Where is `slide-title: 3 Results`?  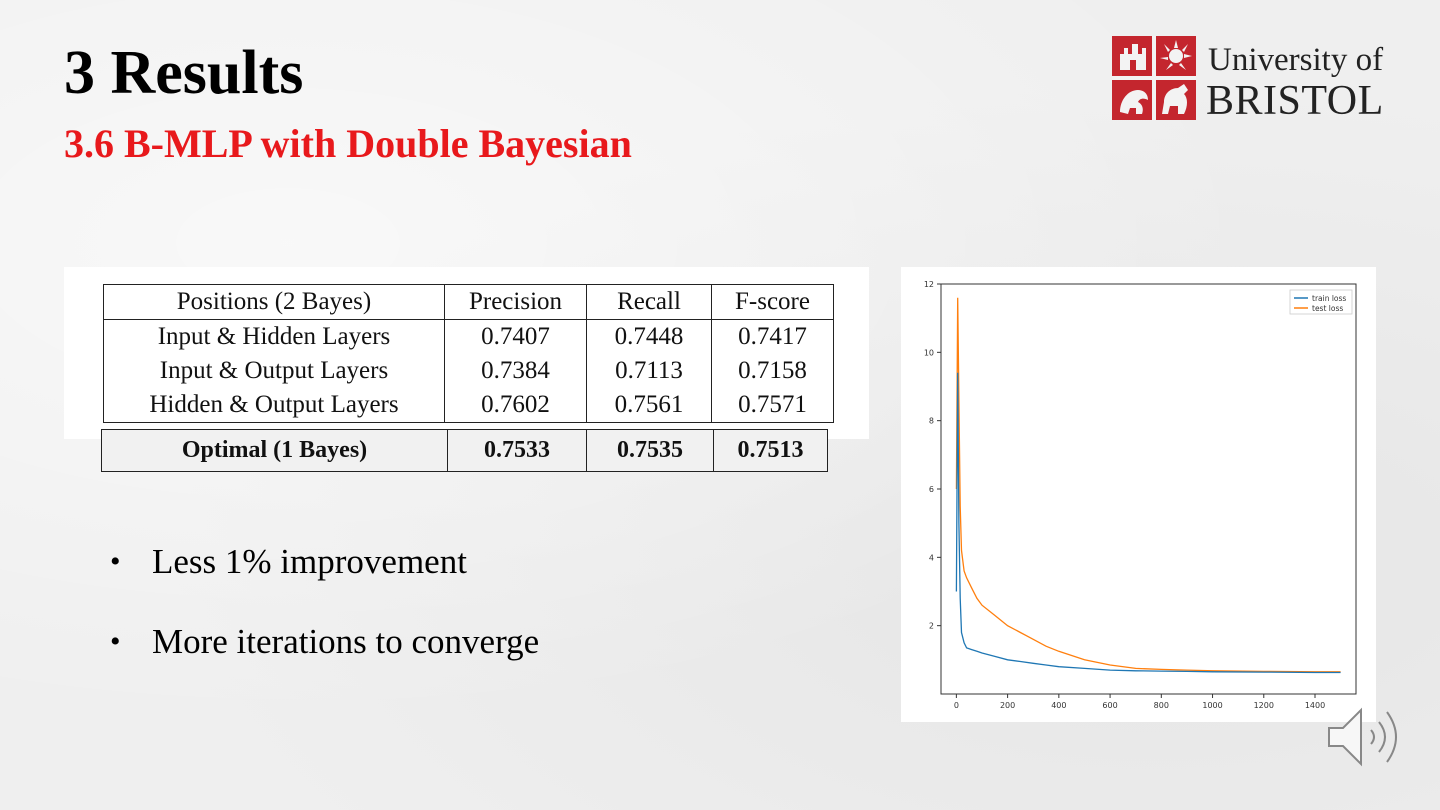 slide-title: 3 Results is located at coordinates (184, 73).